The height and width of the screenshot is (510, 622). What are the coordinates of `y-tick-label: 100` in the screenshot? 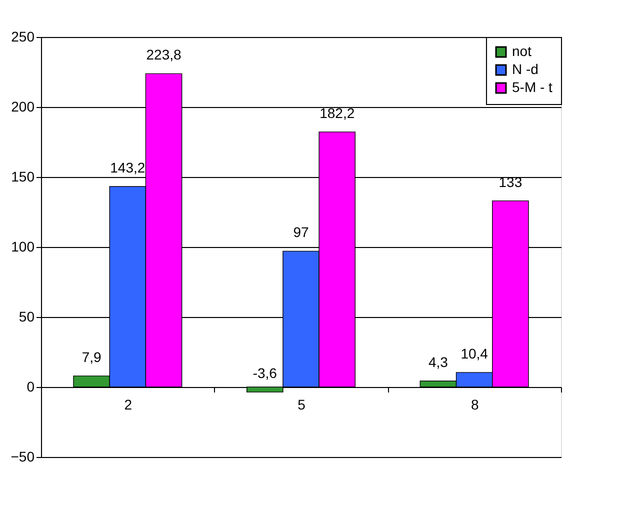 It's located at (23, 246).